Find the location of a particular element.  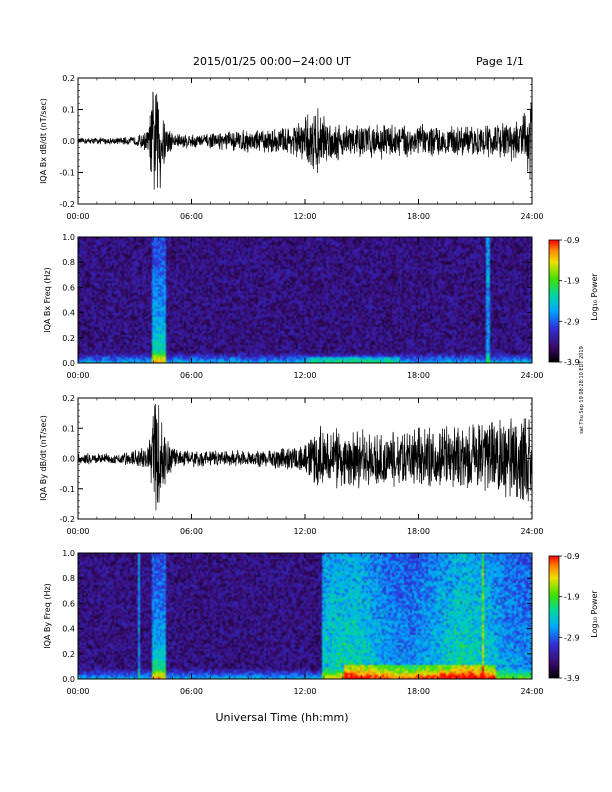

bx-spectrogram-xticks: 00:00 06:00 12:00 18:00 24:00 is located at coordinates (305, 308).